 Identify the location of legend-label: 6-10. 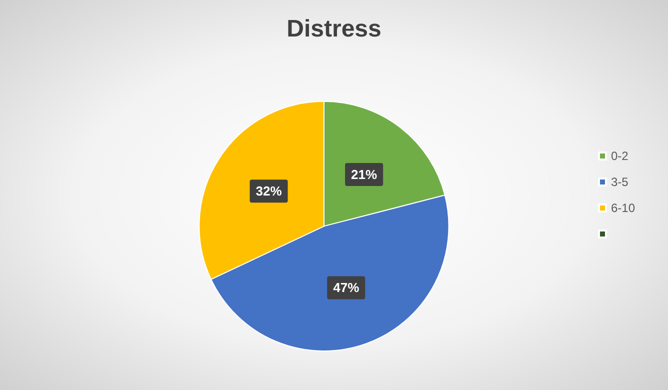
(623, 208).